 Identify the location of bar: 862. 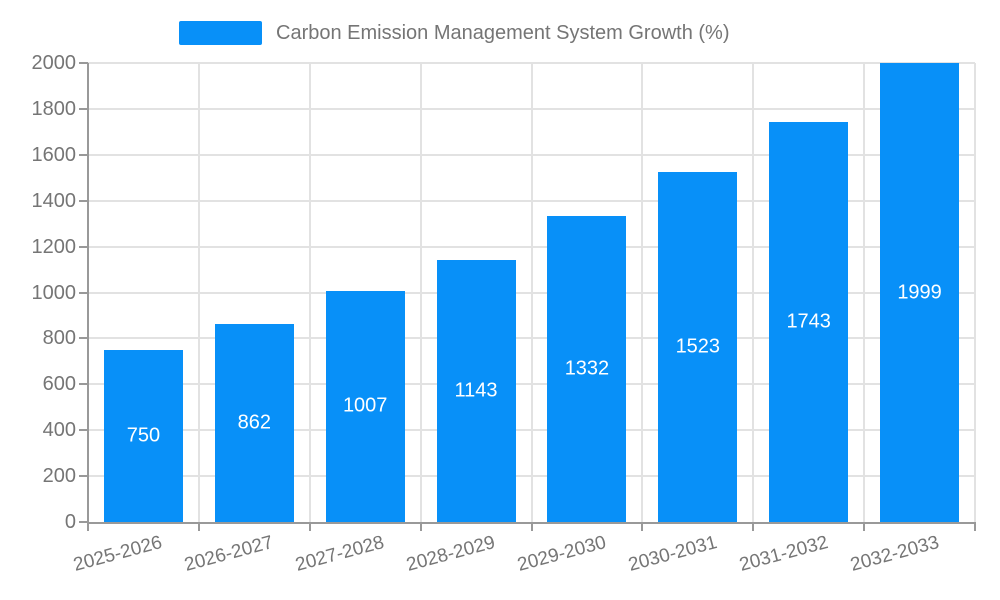
(254, 423).